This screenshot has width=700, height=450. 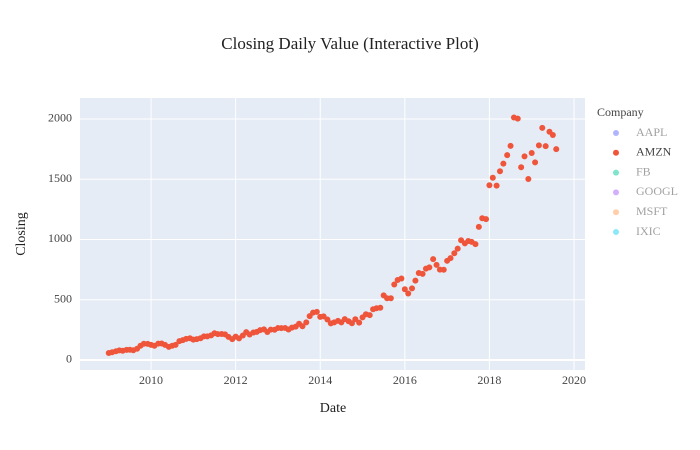 What do you see at coordinates (574, 380) in the screenshot?
I see `x-tick-label: 2020` at bounding box center [574, 380].